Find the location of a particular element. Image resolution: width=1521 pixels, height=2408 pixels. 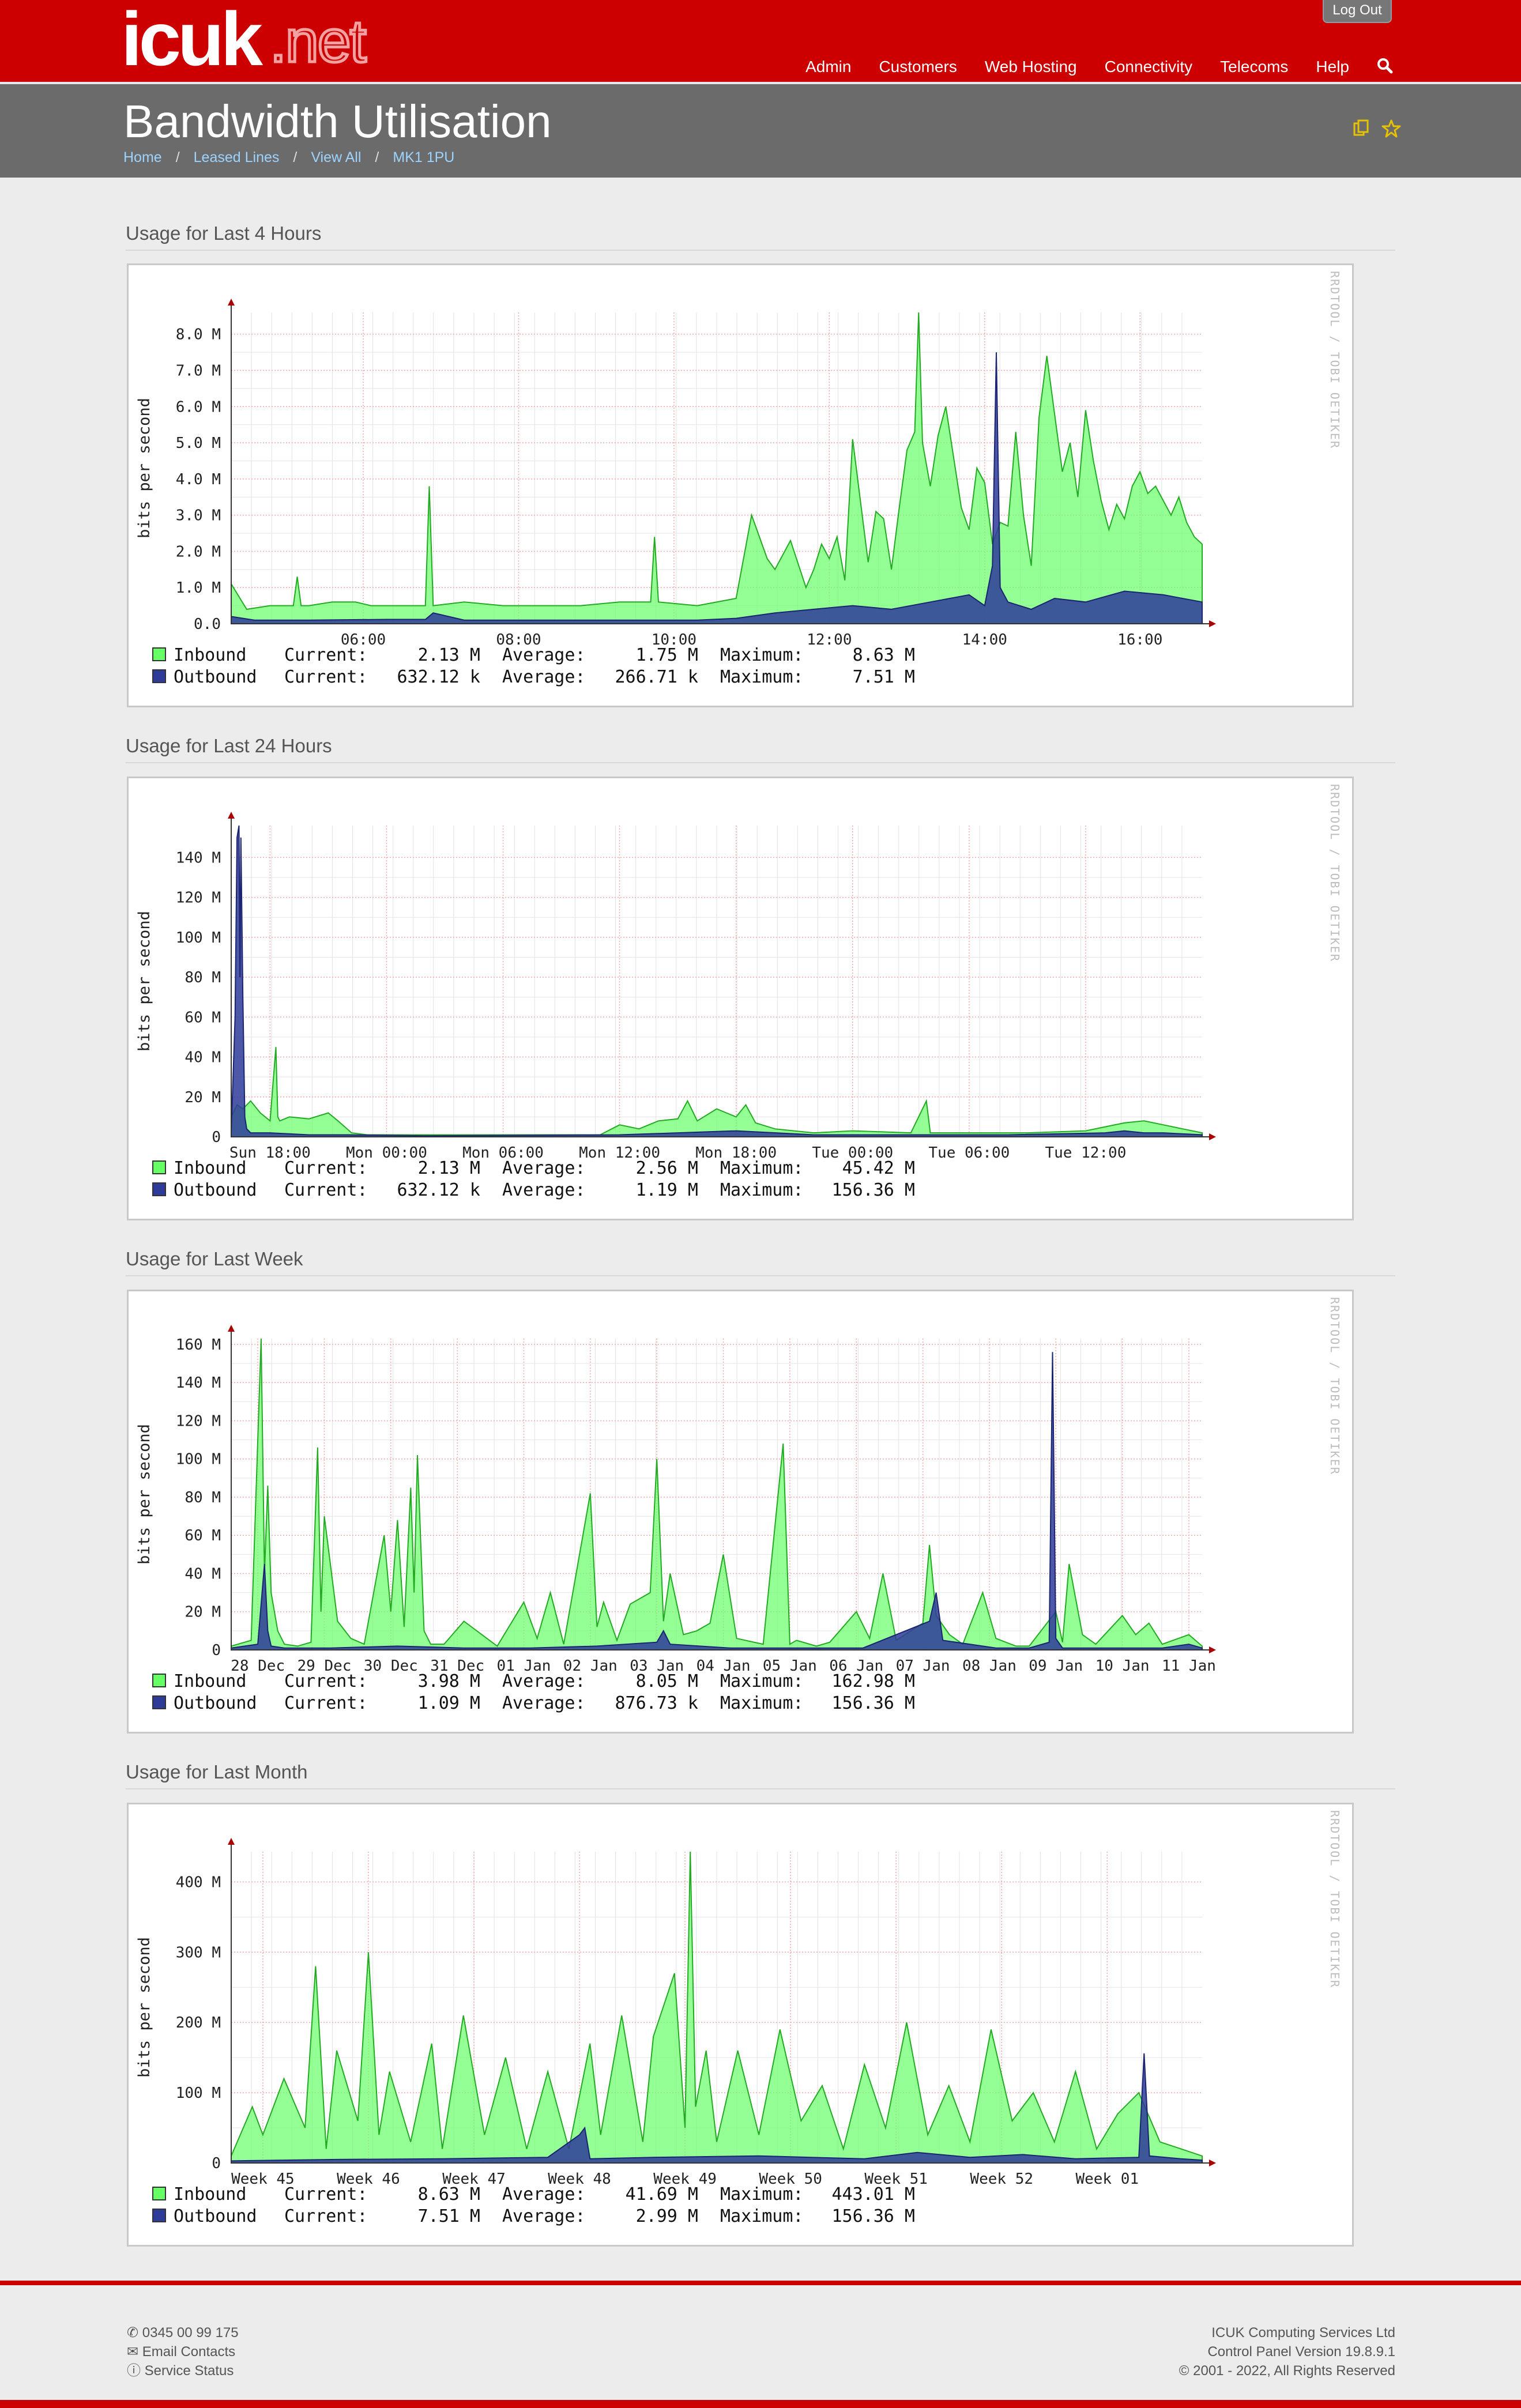

y-tick-label: 0 is located at coordinates (216, 1650).